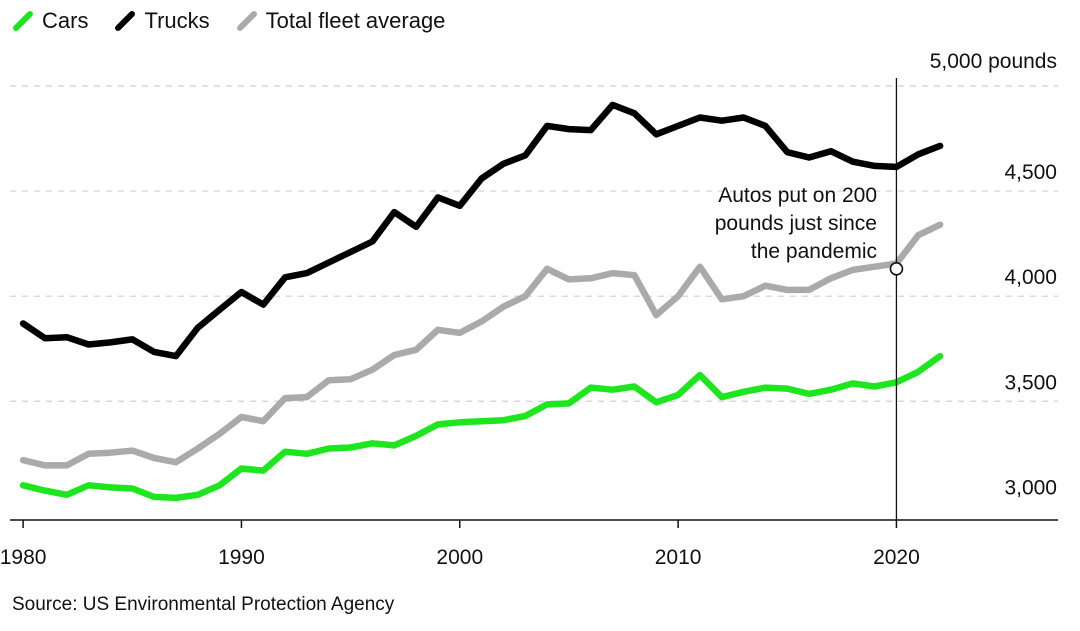 This screenshot has height=631, width=1080. What do you see at coordinates (993, 61) in the screenshot?
I see `y-tick-label: 5,000 pounds` at bounding box center [993, 61].